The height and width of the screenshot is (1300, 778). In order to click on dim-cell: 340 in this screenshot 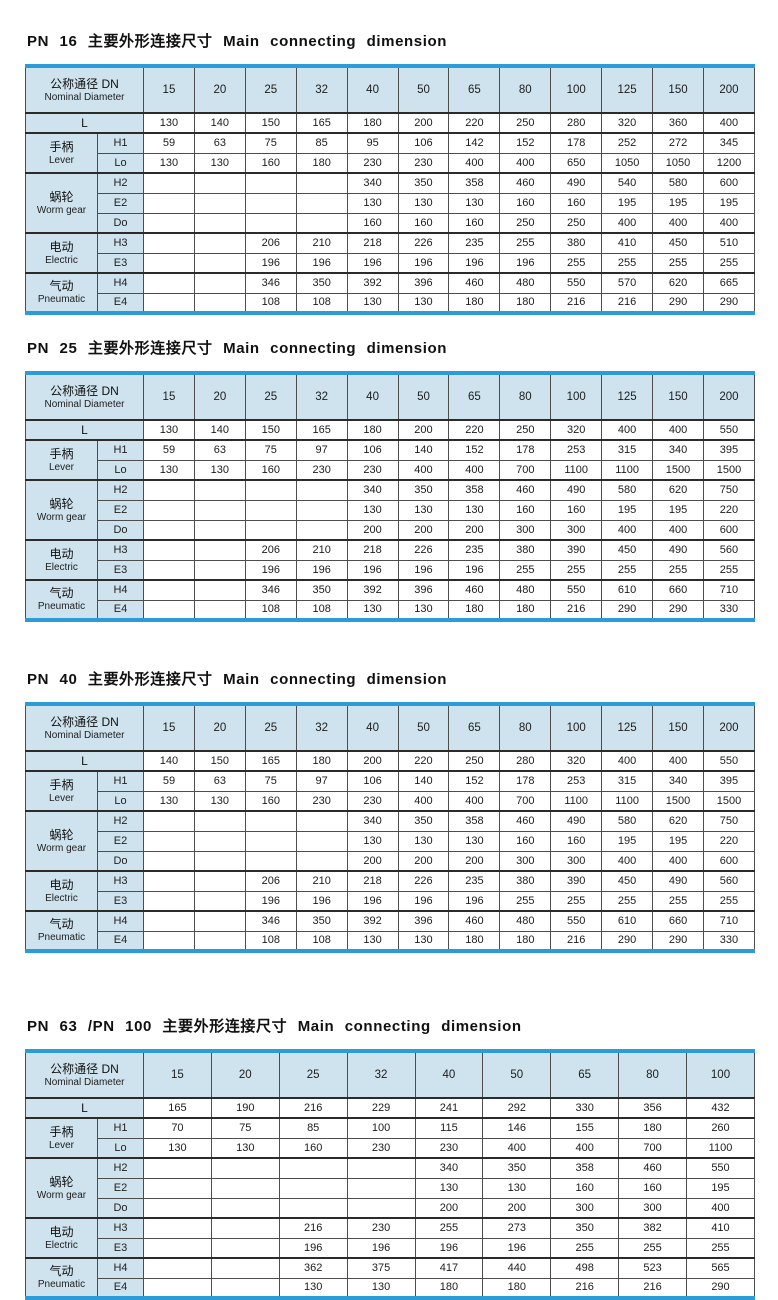, I will do `click(449, 1168)`.